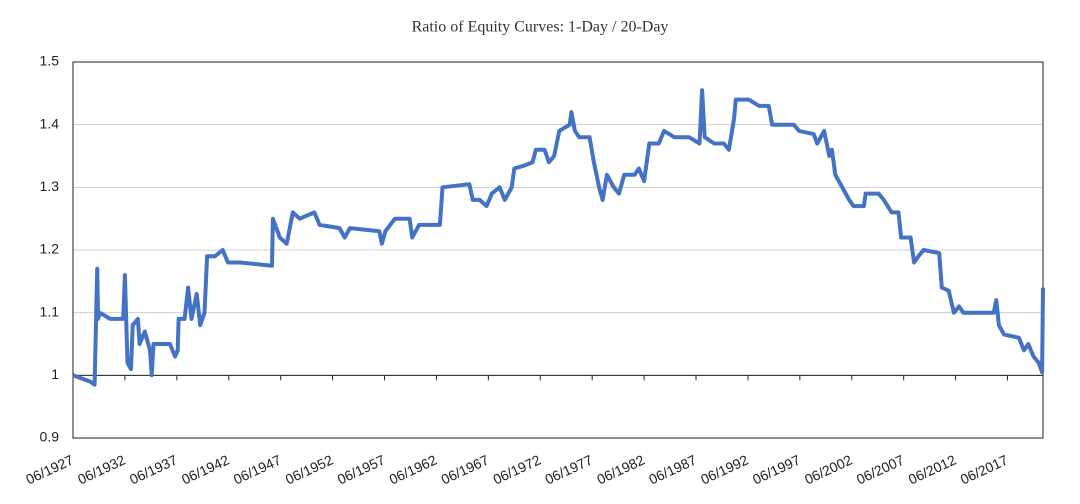  What do you see at coordinates (984, 469) in the screenshot?
I see `x-tick-label: 06/2017` at bounding box center [984, 469].